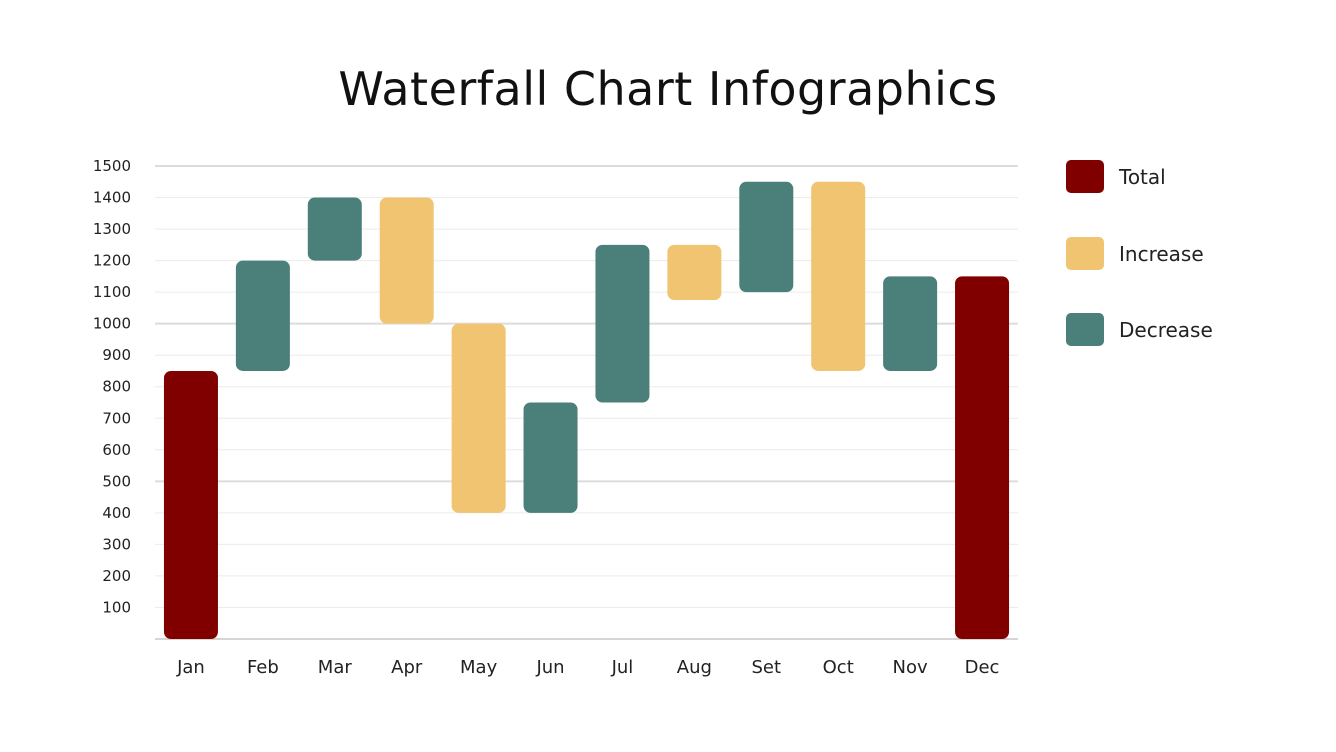 Image resolution: width=1336 pixels, height=752 pixels. What do you see at coordinates (112, 229) in the screenshot?
I see `y-tick-label: 1300` at bounding box center [112, 229].